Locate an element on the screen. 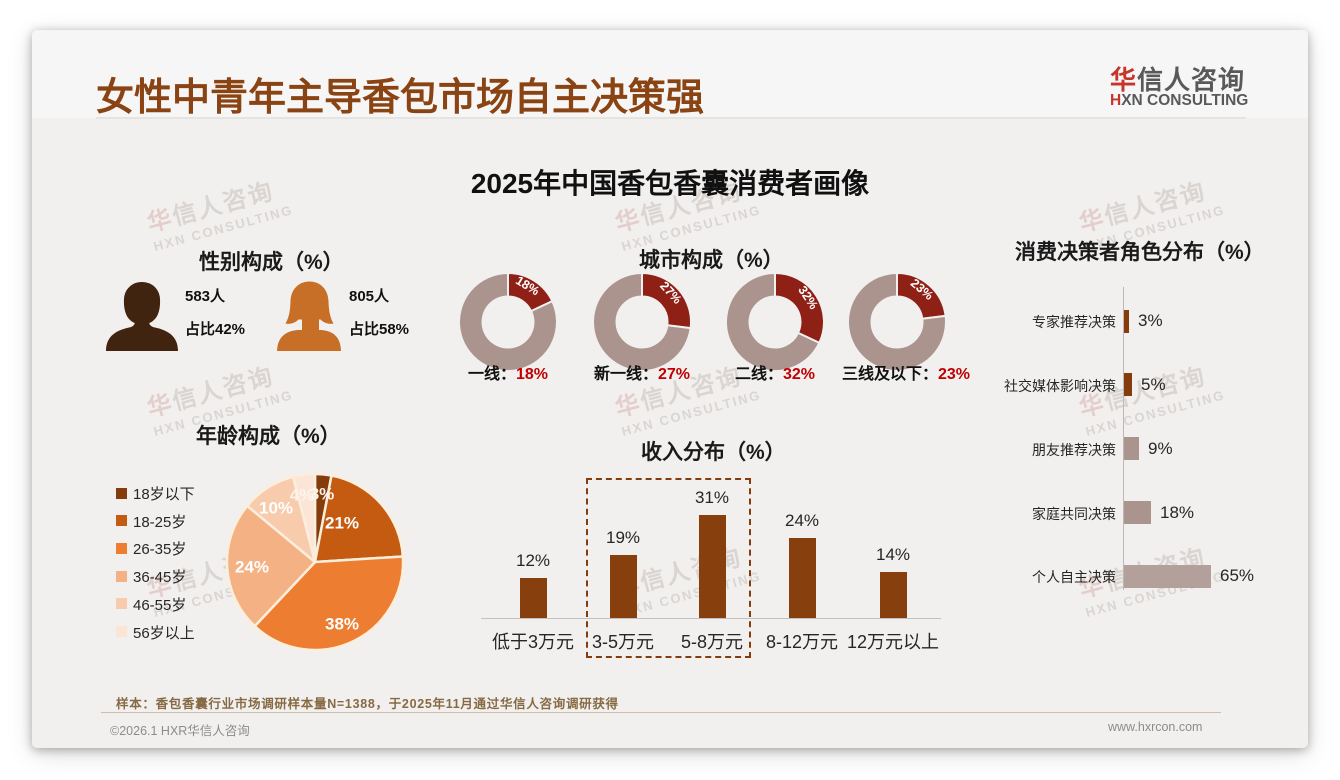  svg-text: 24% is located at coordinates (252, 567).